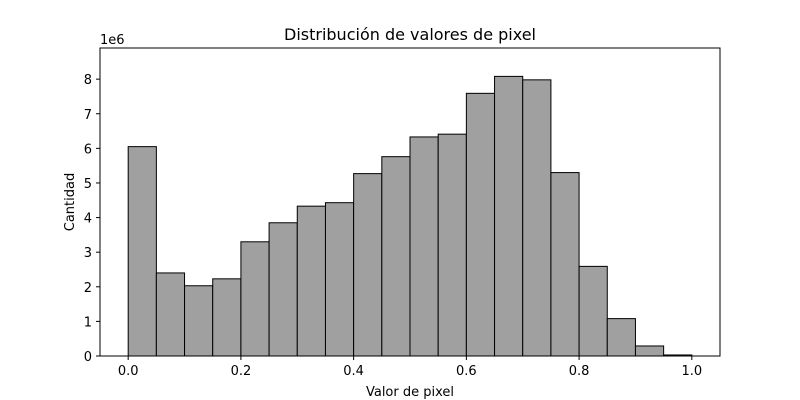 The width and height of the screenshot is (800, 400). I want to click on x-tick-label: 0.6, so click(466, 371).